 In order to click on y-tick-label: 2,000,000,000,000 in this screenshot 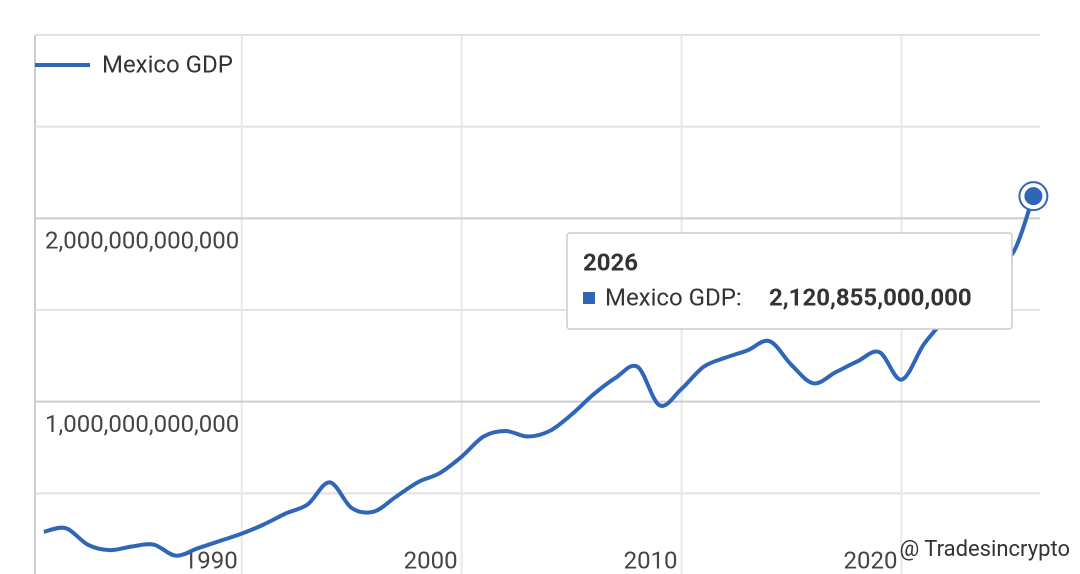, I will do `click(142, 241)`.